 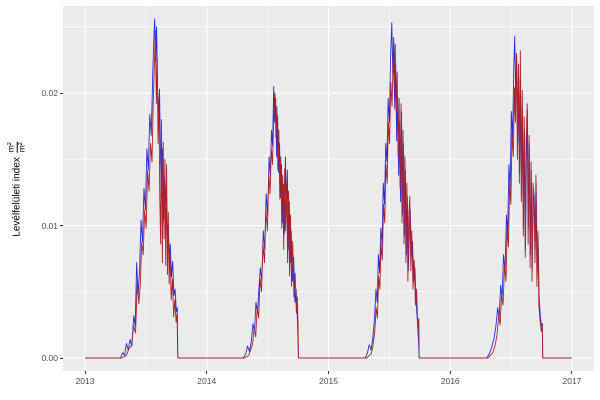 I want to click on y-axis-title: Levélfelületi index m² m², so click(x=17, y=189).